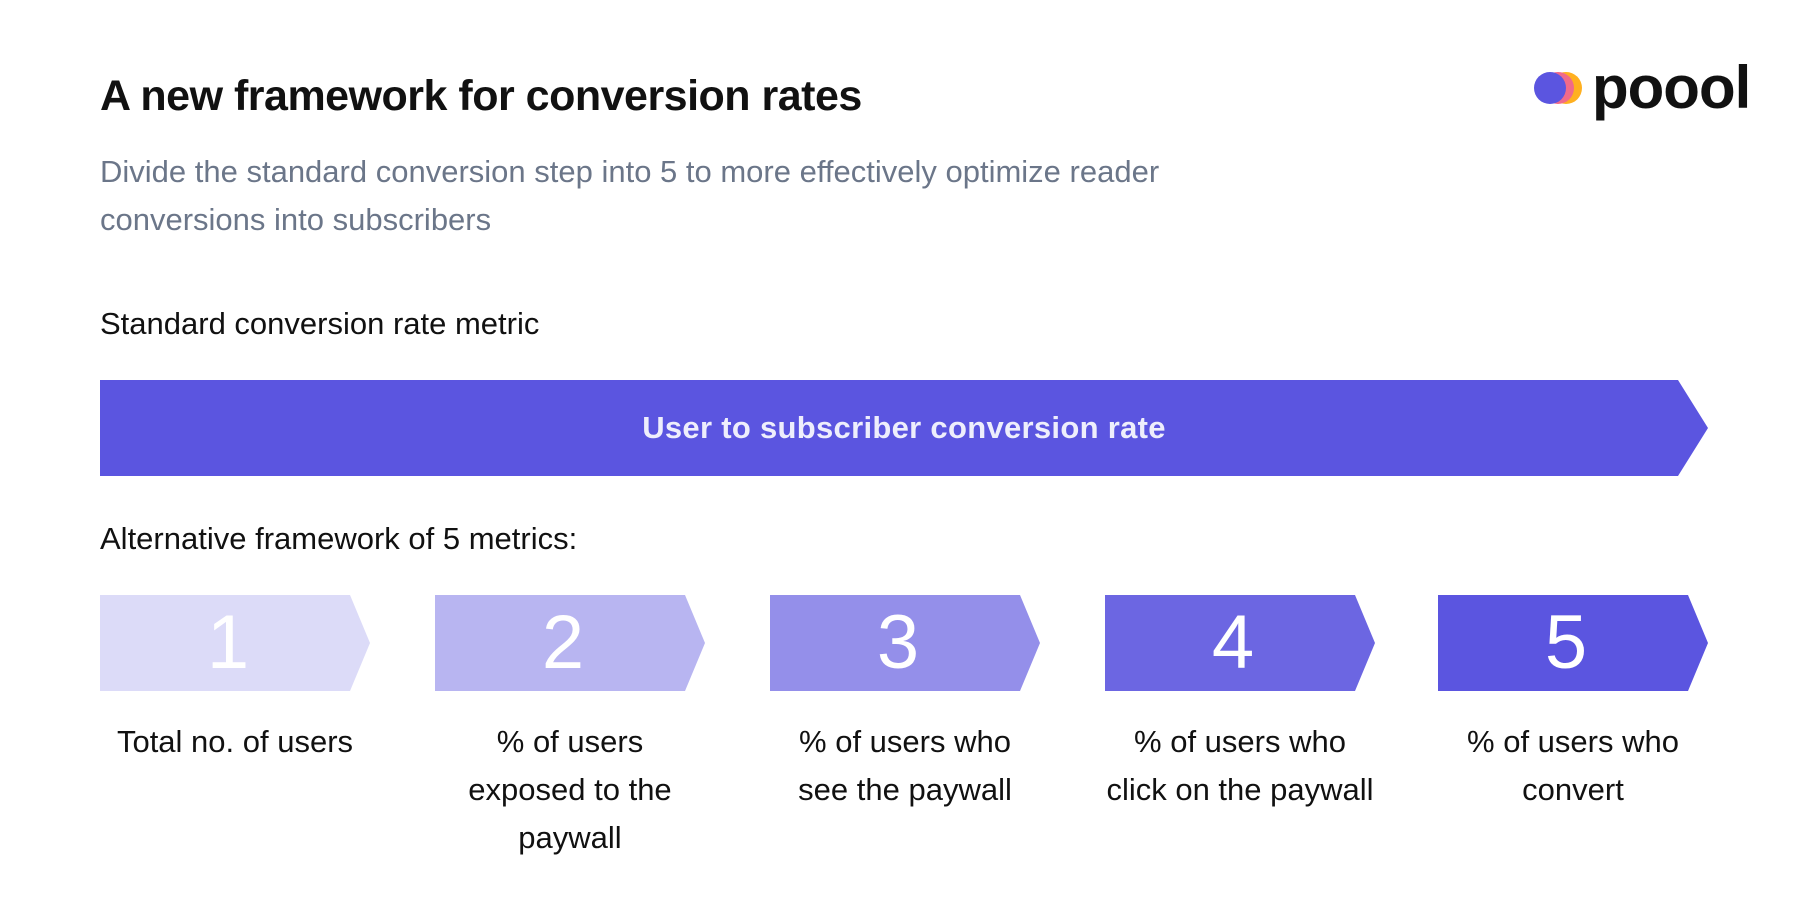 This screenshot has height=918, width=1798. What do you see at coordinates (481, 96) in the screenshot?
I see `page-title: A new framework for conversion rates` at bounding box center [481, 96].